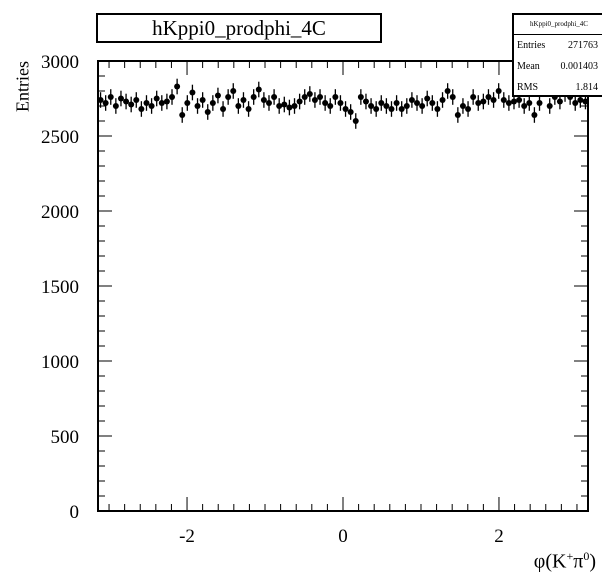 The image size is (602, 582). Describe the element at coordinates (22, 86) in the screenshot. I see `y-axis-label: Entries` at that location.